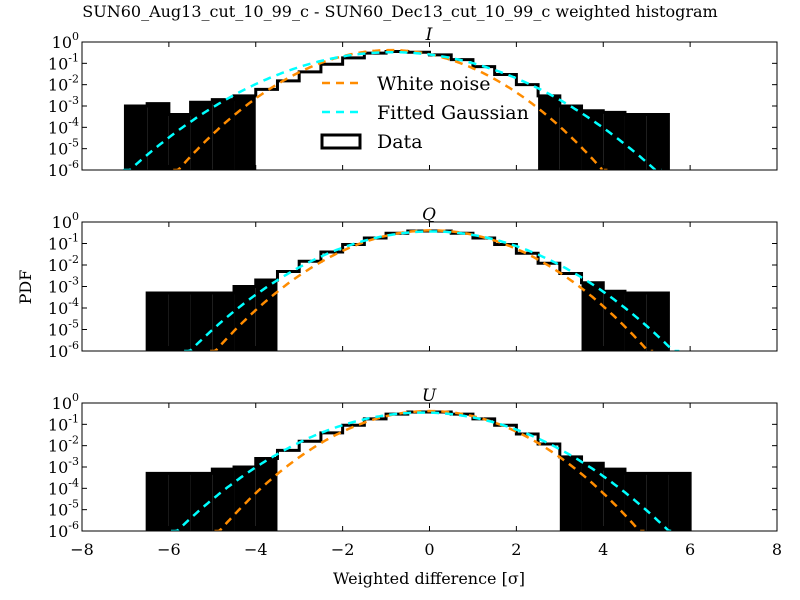 The width and height of the screenshot is (800, 600). I want to click on data-histogram, so click(407, 290).